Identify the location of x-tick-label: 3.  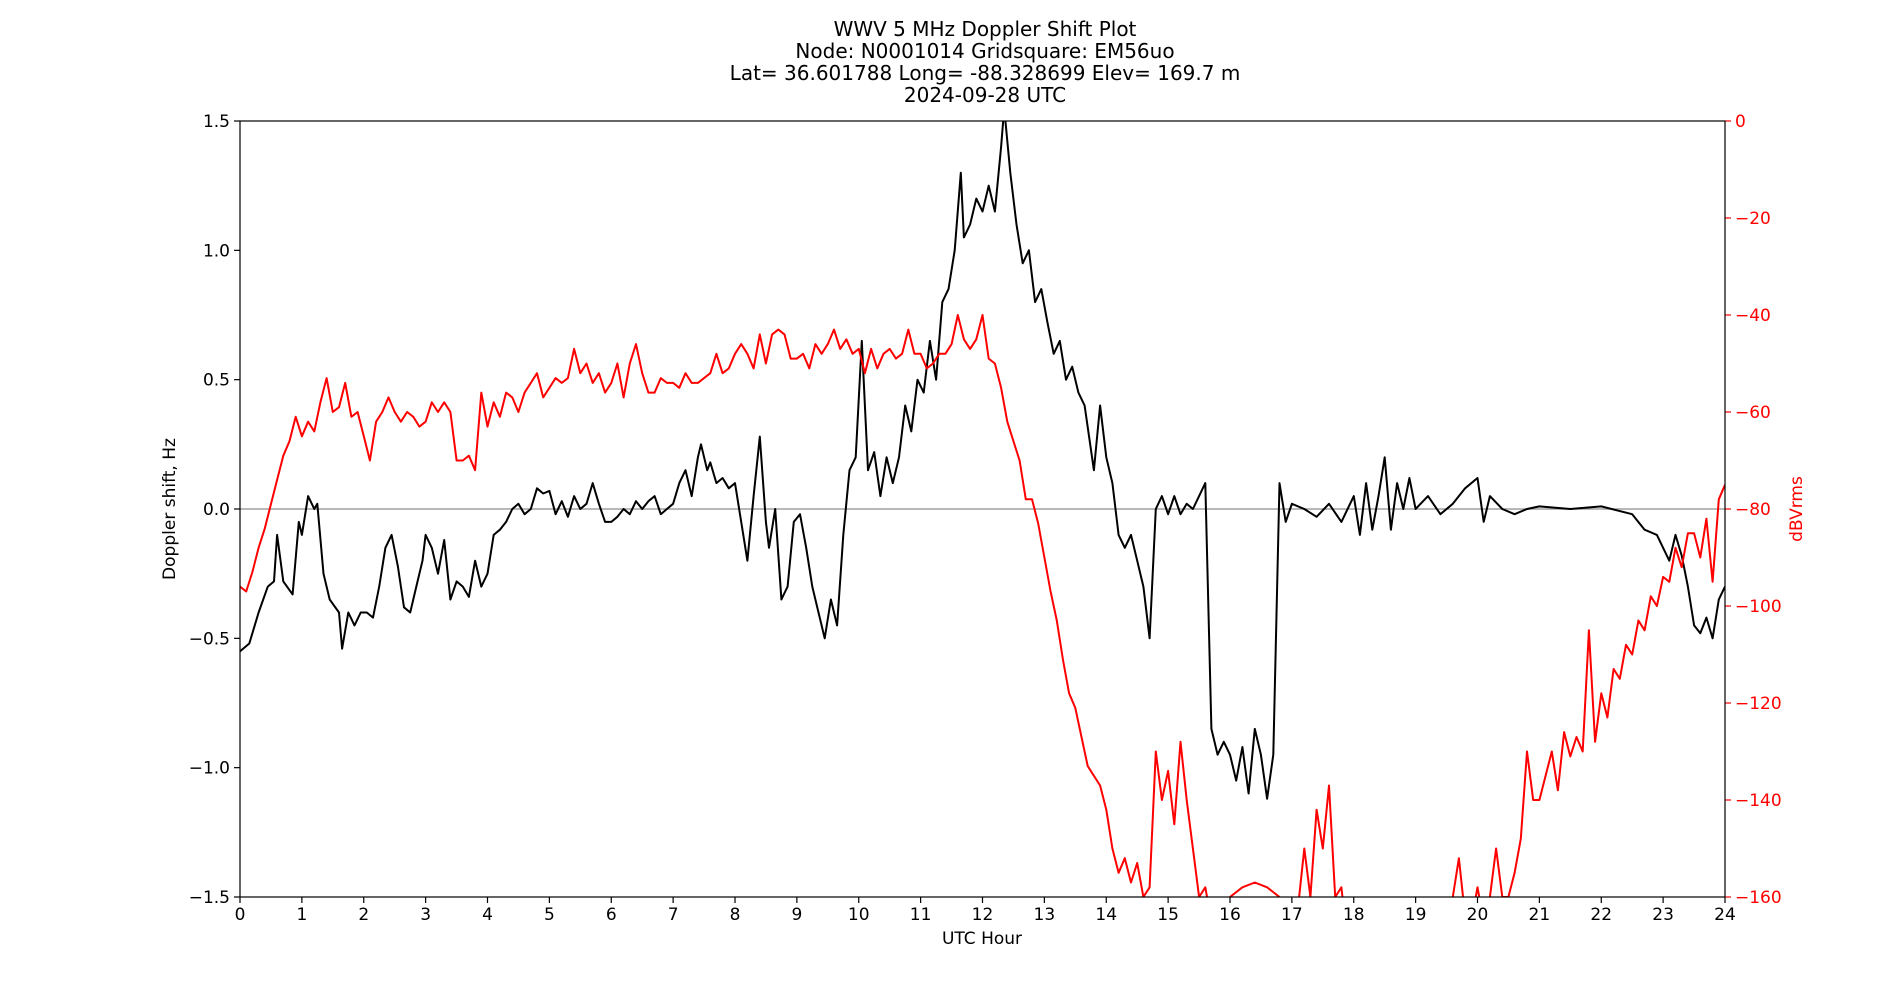
(425, 915).